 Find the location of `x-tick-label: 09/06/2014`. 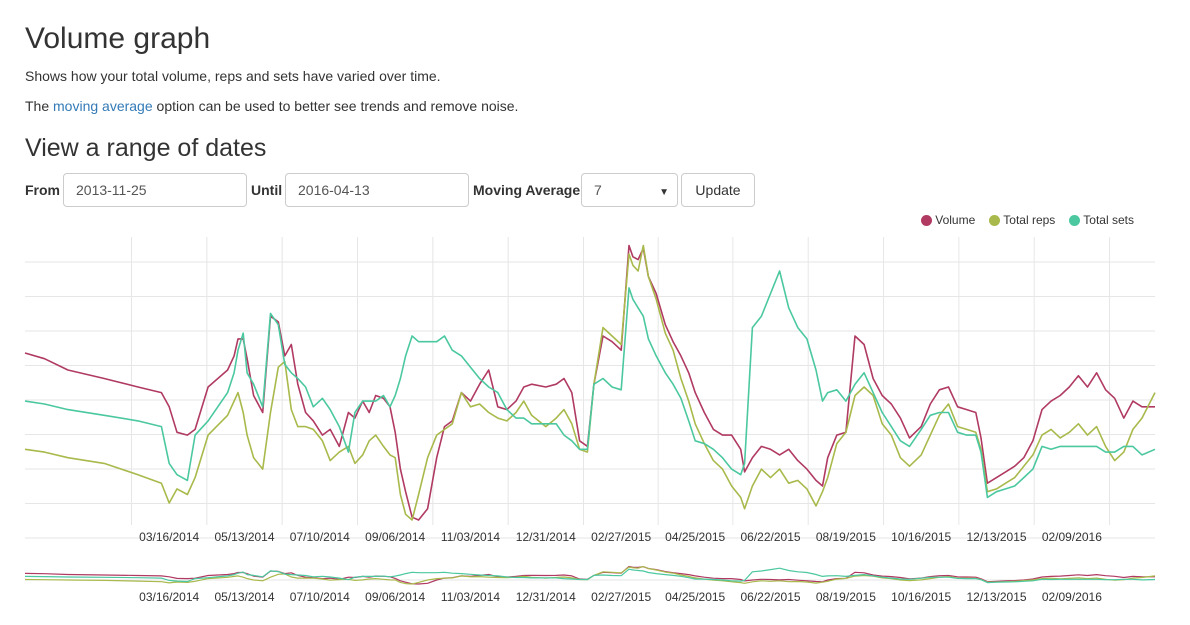

x-tick-label: 09/06/2014 is located at coordinates (395, 537).